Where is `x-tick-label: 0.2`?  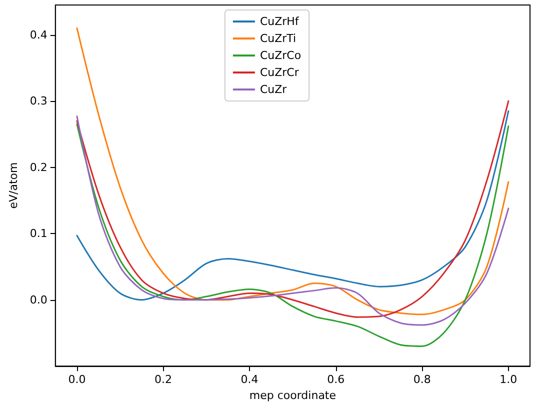 x-tick-label: 0.2 is located at coordinates (163, 379).